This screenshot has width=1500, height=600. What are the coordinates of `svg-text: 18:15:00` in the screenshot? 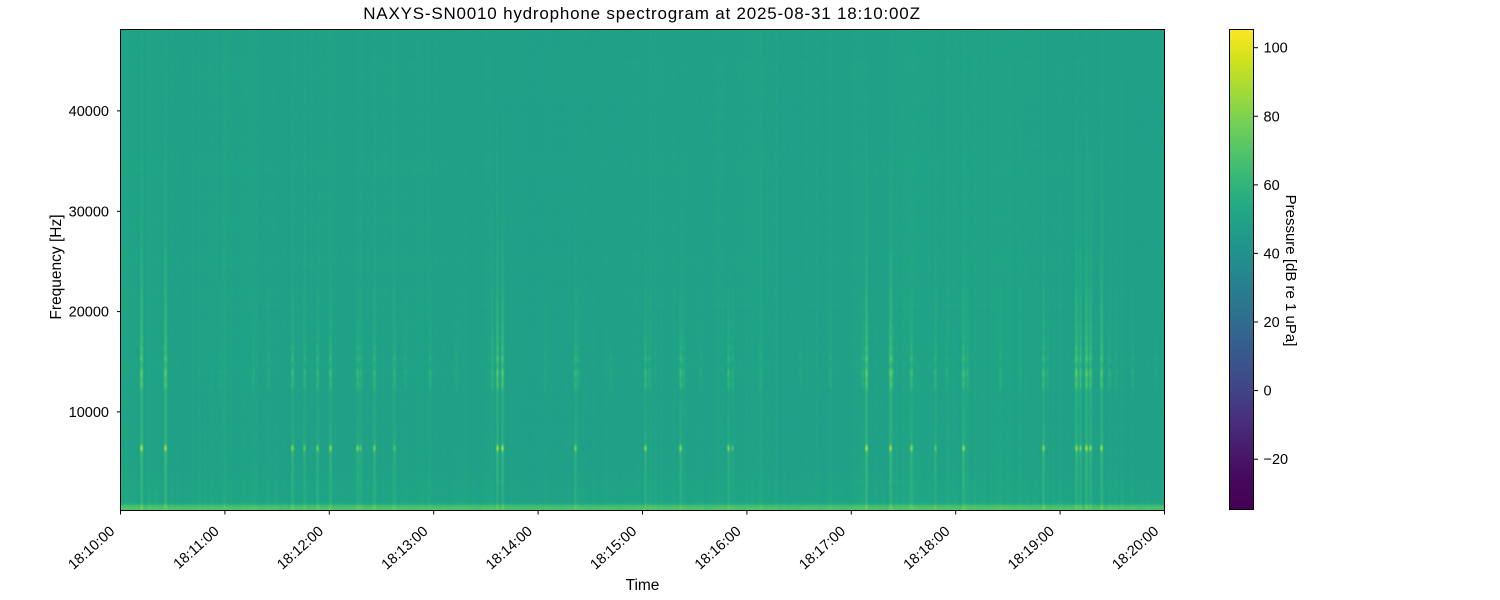 It's located at (614, 549).